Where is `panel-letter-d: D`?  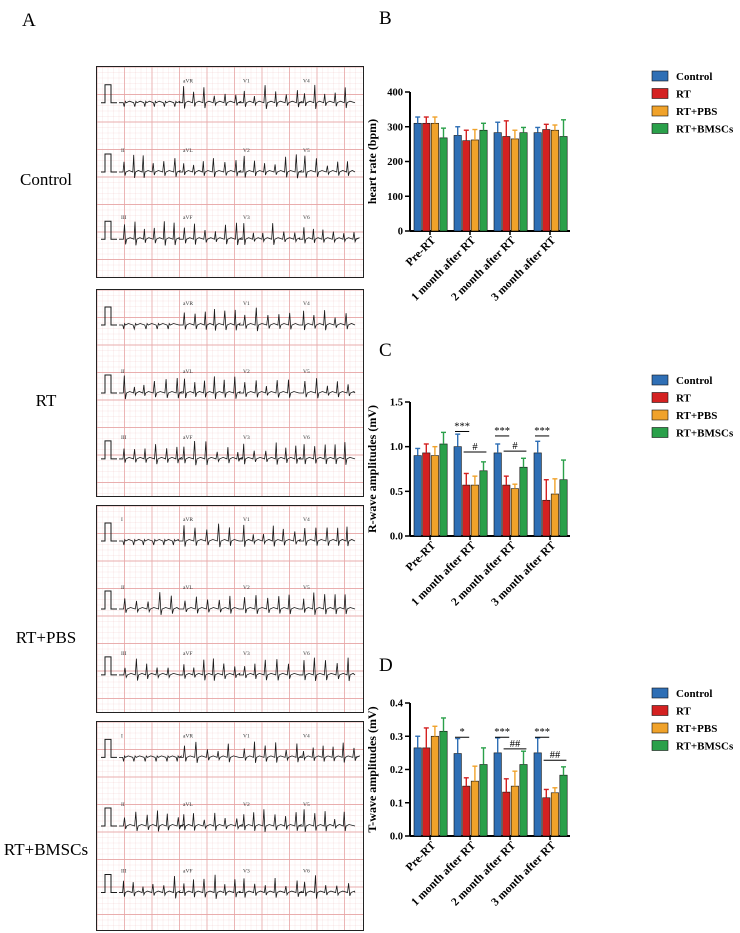 panel-letter-d: D is located at coordinates (386, 665).